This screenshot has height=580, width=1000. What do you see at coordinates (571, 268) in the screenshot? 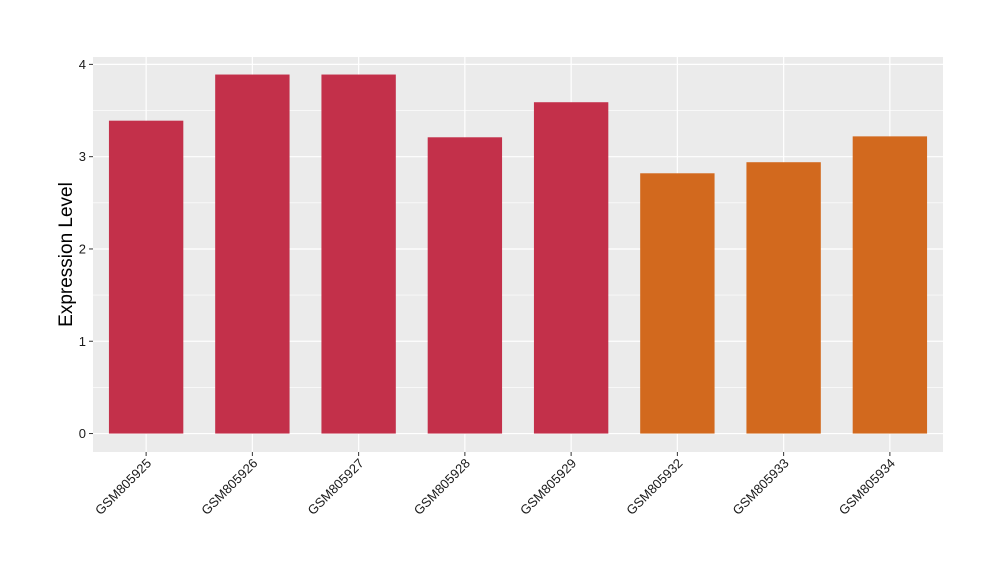
I see `bar-GSM805929` at bounding box center [571, 268].